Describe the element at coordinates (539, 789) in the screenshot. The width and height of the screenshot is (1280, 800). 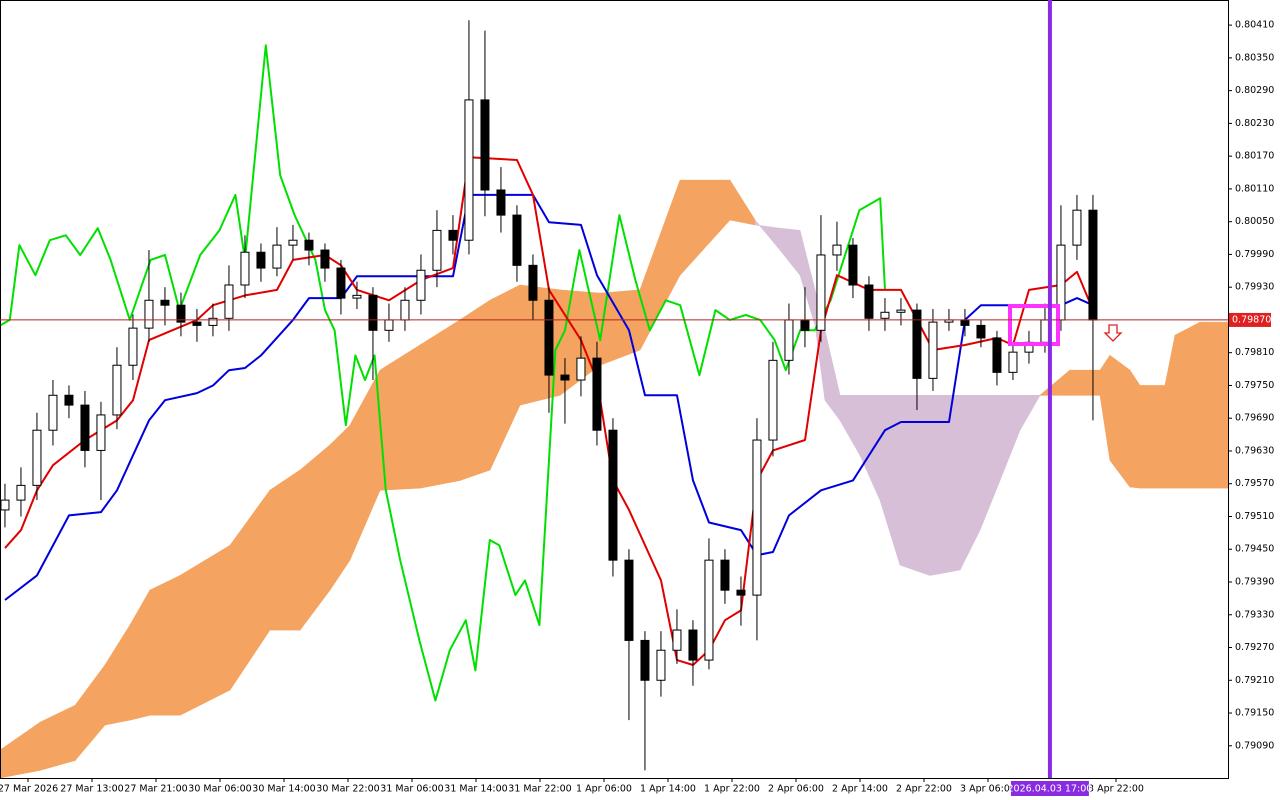
I see `x-tick-label: 31 Mar 22:00` at that location.